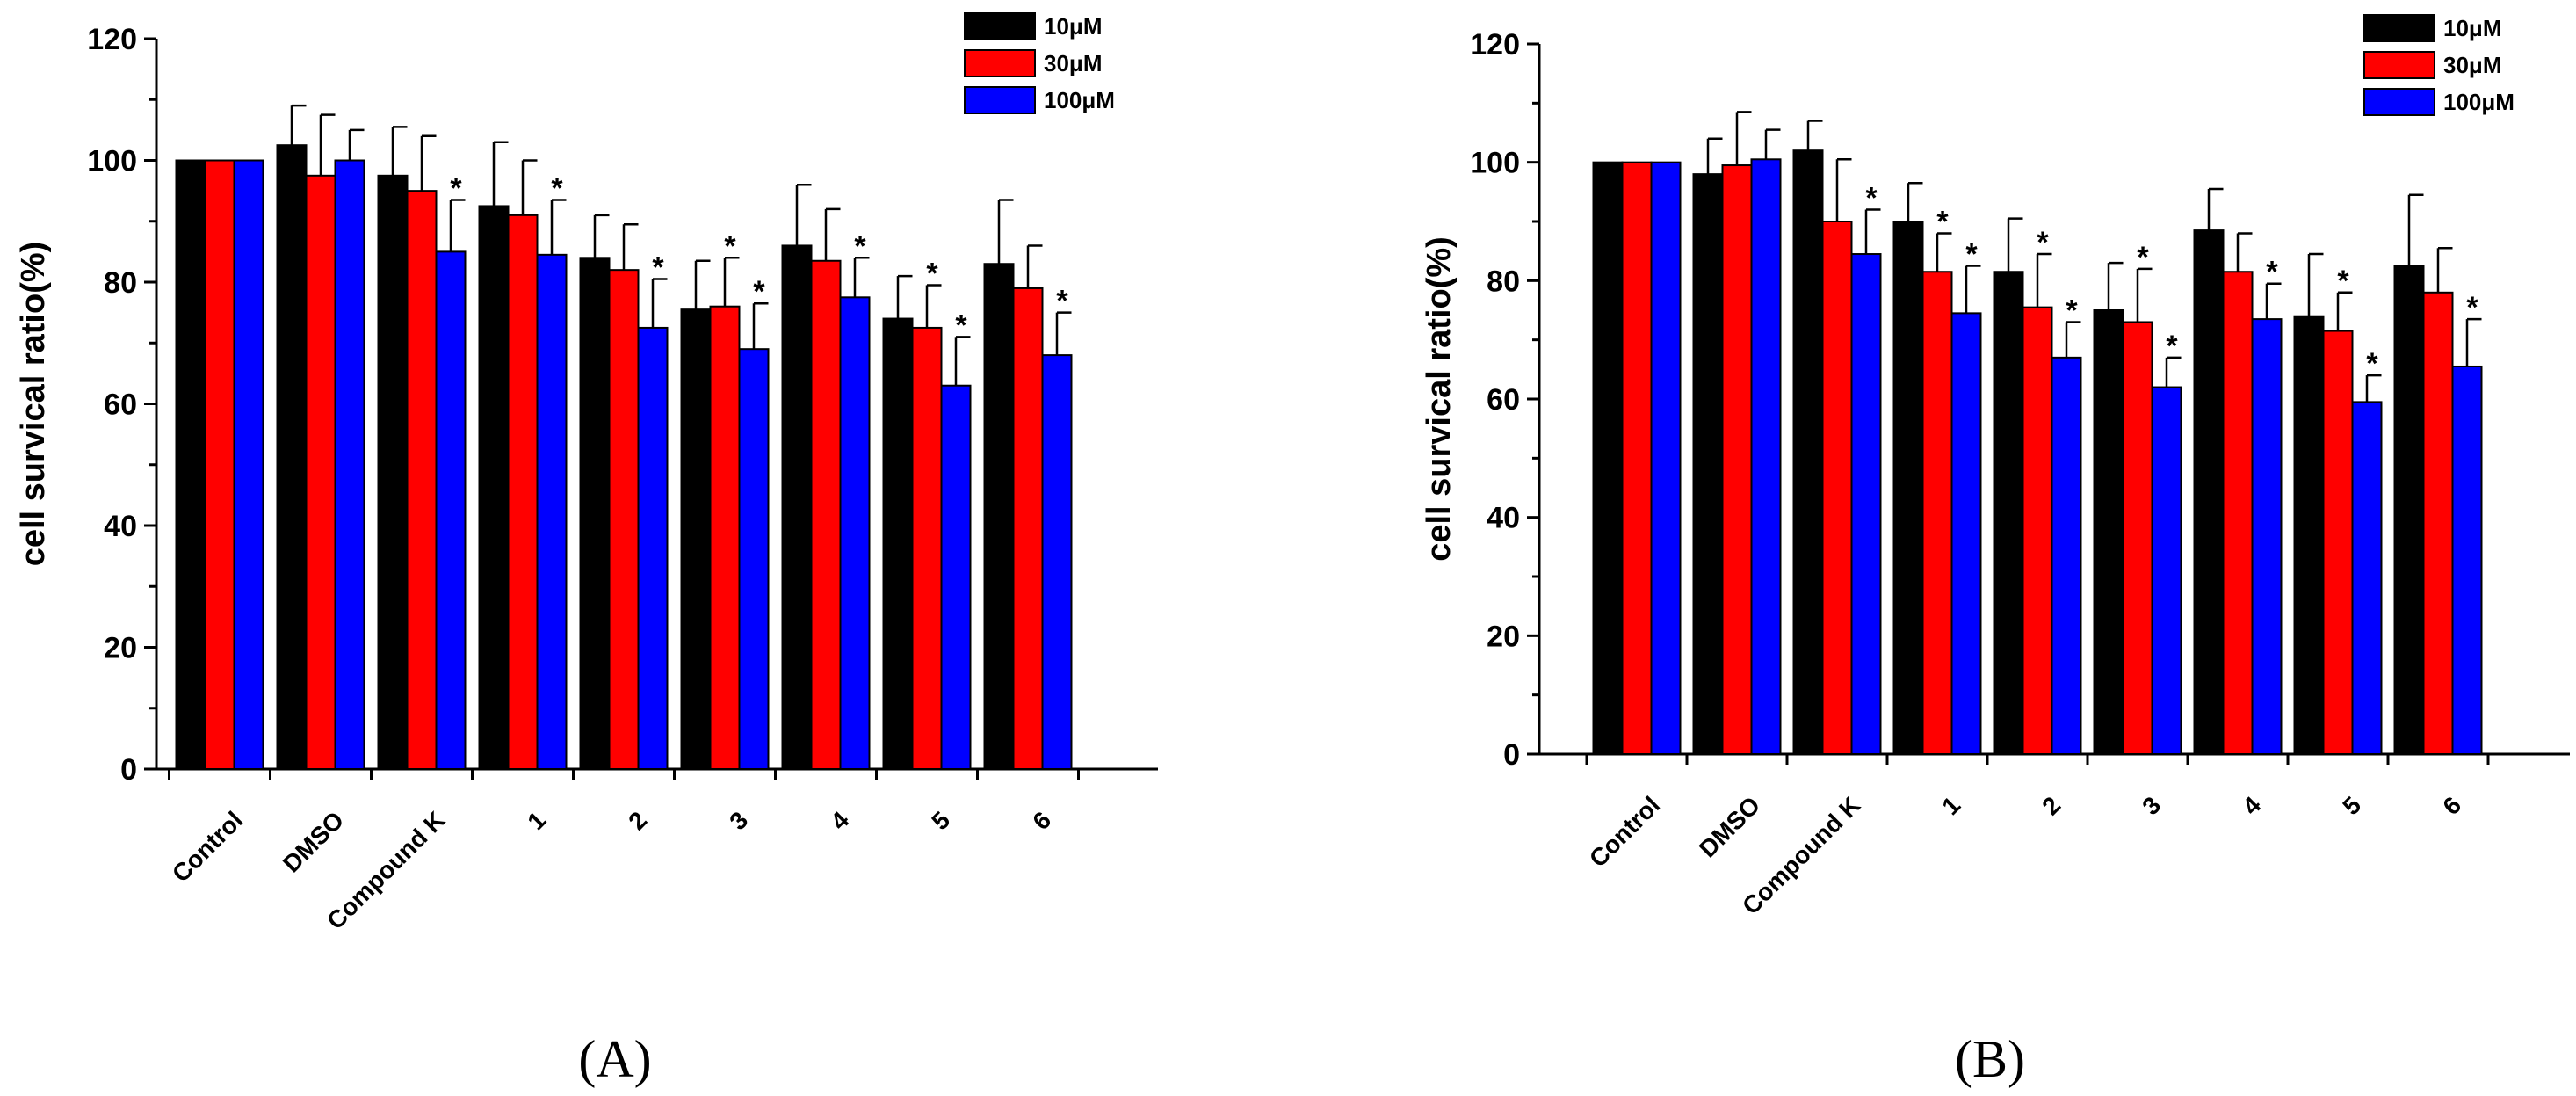 This screenshot has width=2576, height=1096. I want to click on bar-100μM-2, so click(653, 548).